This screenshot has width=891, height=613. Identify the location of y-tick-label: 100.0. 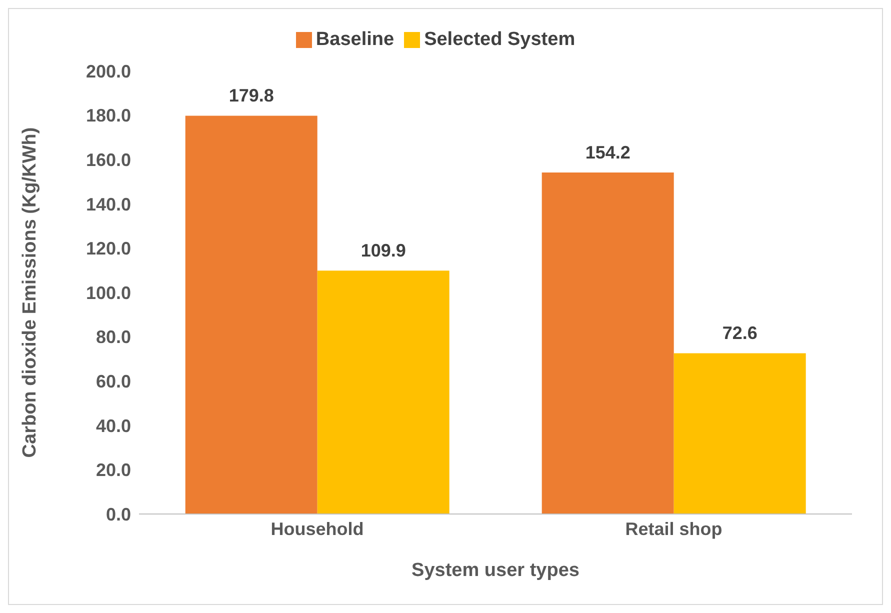
(108, 292).